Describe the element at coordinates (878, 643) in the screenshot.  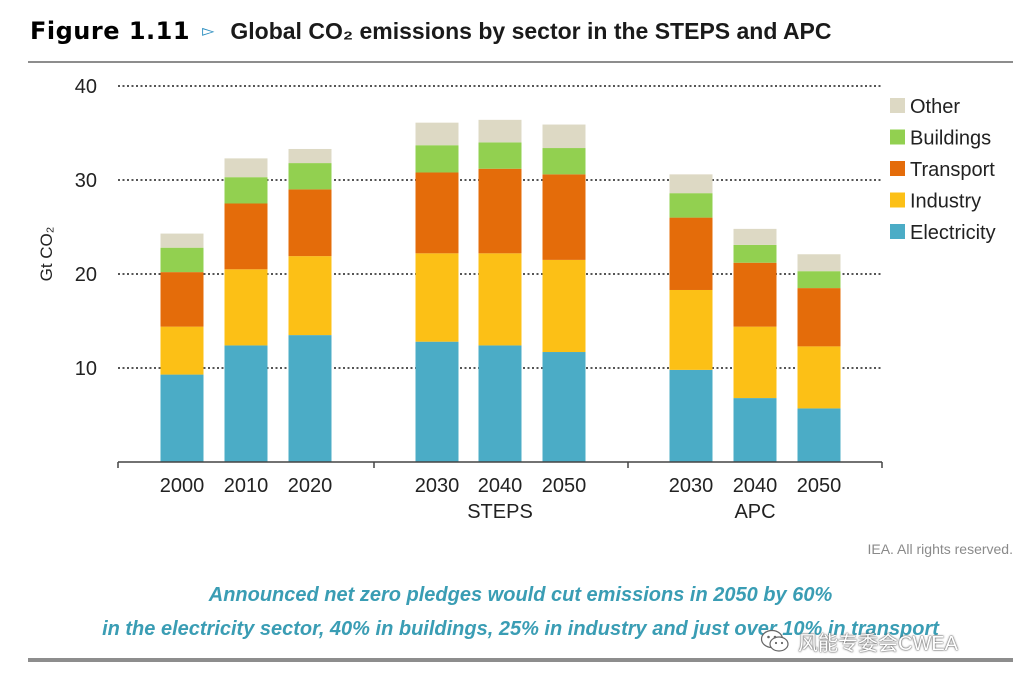
I see `watermark-text: 风能专委会CWEA` at that location.